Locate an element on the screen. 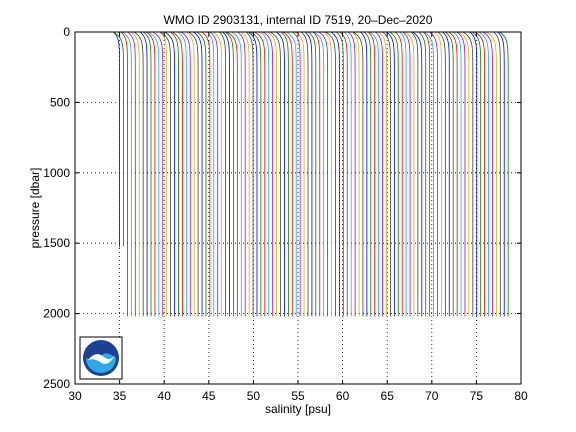 The height and width of the screenshot is (432, 576). y-tick-label: 2000 is located at coordinates (56, 314).